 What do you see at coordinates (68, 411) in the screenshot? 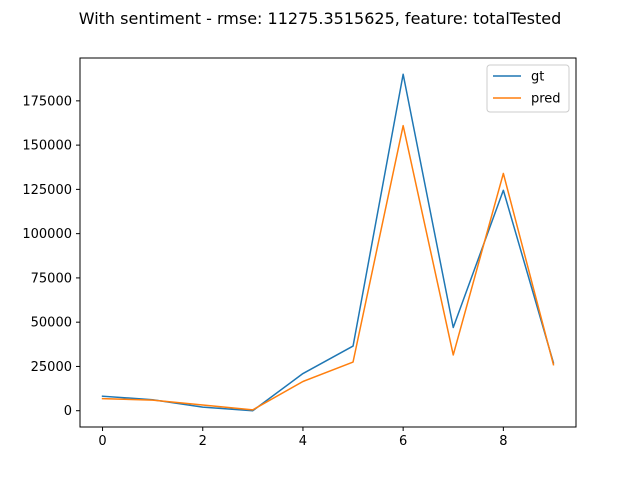
I see `y-tick-label: 0` at bounding box center [68, 411].